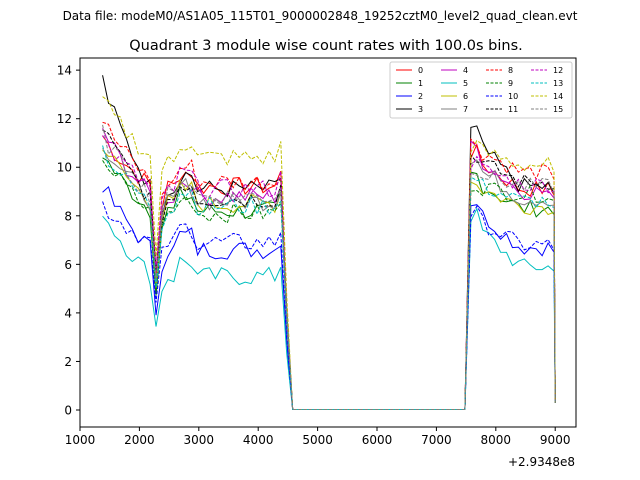  I want to click on x-axis: 1000 2000 3000 4000 5000 6000 7000 8000 9000, so click(318, 437).